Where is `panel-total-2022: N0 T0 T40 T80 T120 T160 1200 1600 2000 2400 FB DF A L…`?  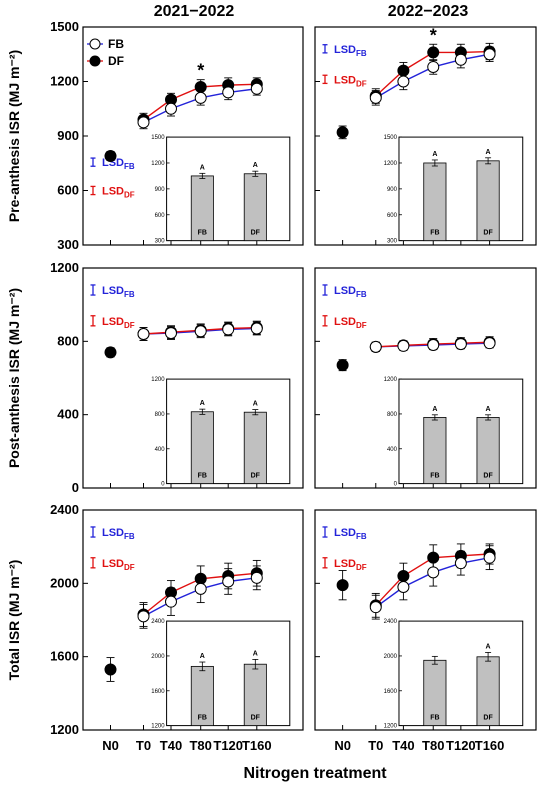
panel-total-2022: N0 T0 T40 T80 T120 T160 1200 1600 2000 2400 FB DF A L… is located at coordinates (425, 631).